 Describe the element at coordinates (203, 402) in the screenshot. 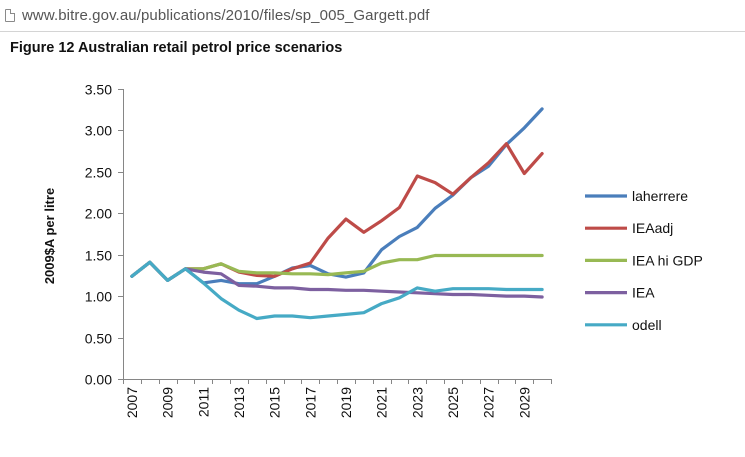

I see `x-tick-label: 2011` at that location.